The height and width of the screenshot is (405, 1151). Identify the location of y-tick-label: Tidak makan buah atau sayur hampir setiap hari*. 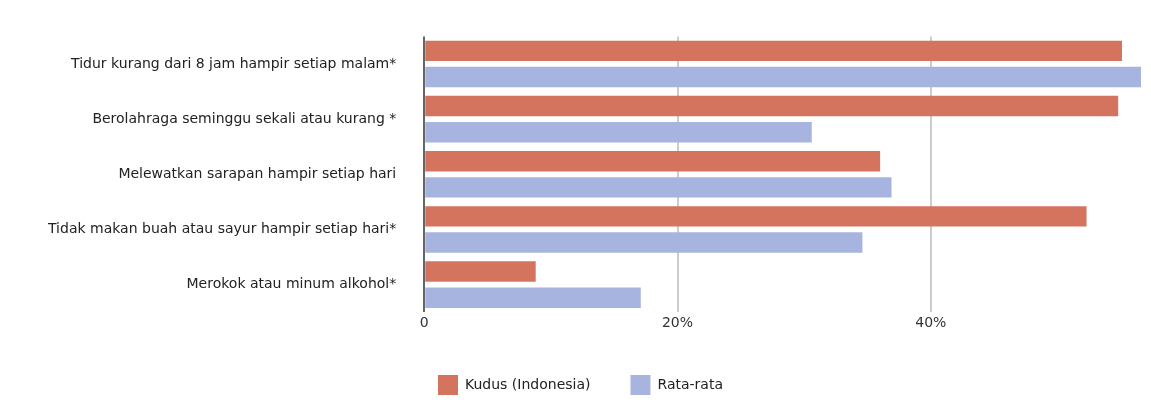
(221, 228).